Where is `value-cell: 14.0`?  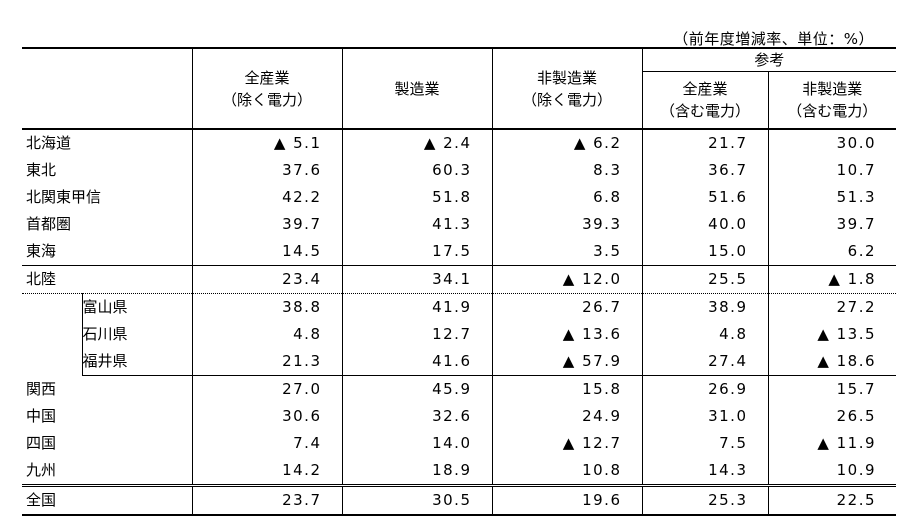 value-cell: 14.0 is located at coordinates (417, 443).